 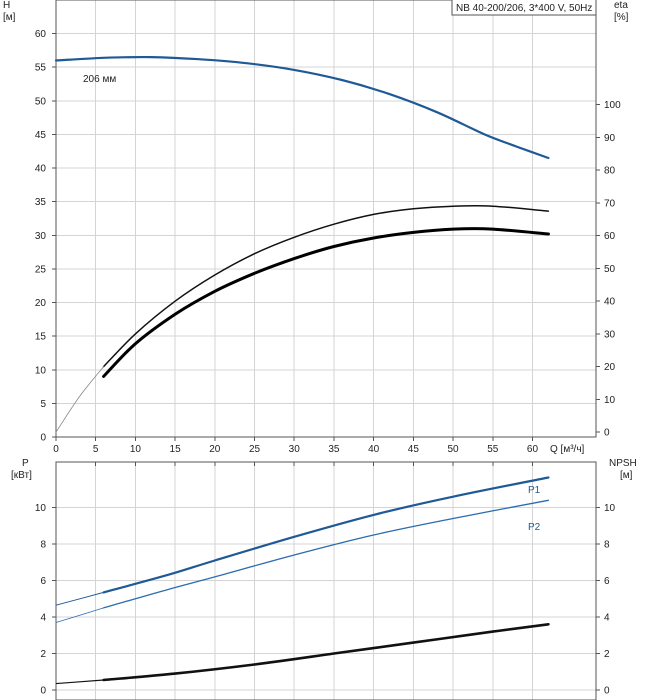 I want to click on left-tick-label: 10, so click(x=41, y=370).